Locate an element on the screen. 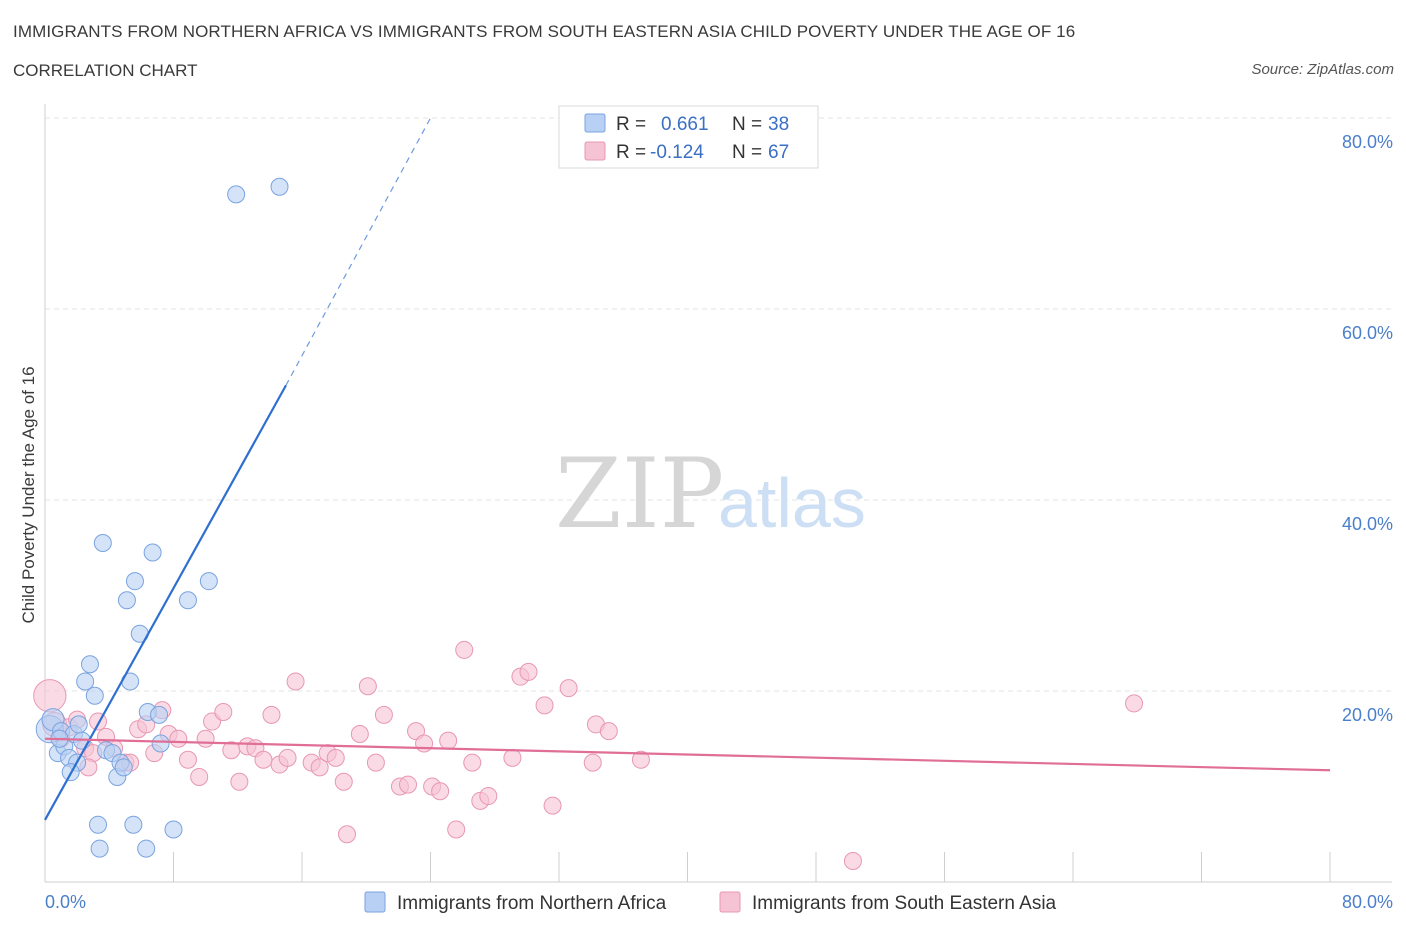  stats-n-value-2: 67 is located at coordinates (778, 152).